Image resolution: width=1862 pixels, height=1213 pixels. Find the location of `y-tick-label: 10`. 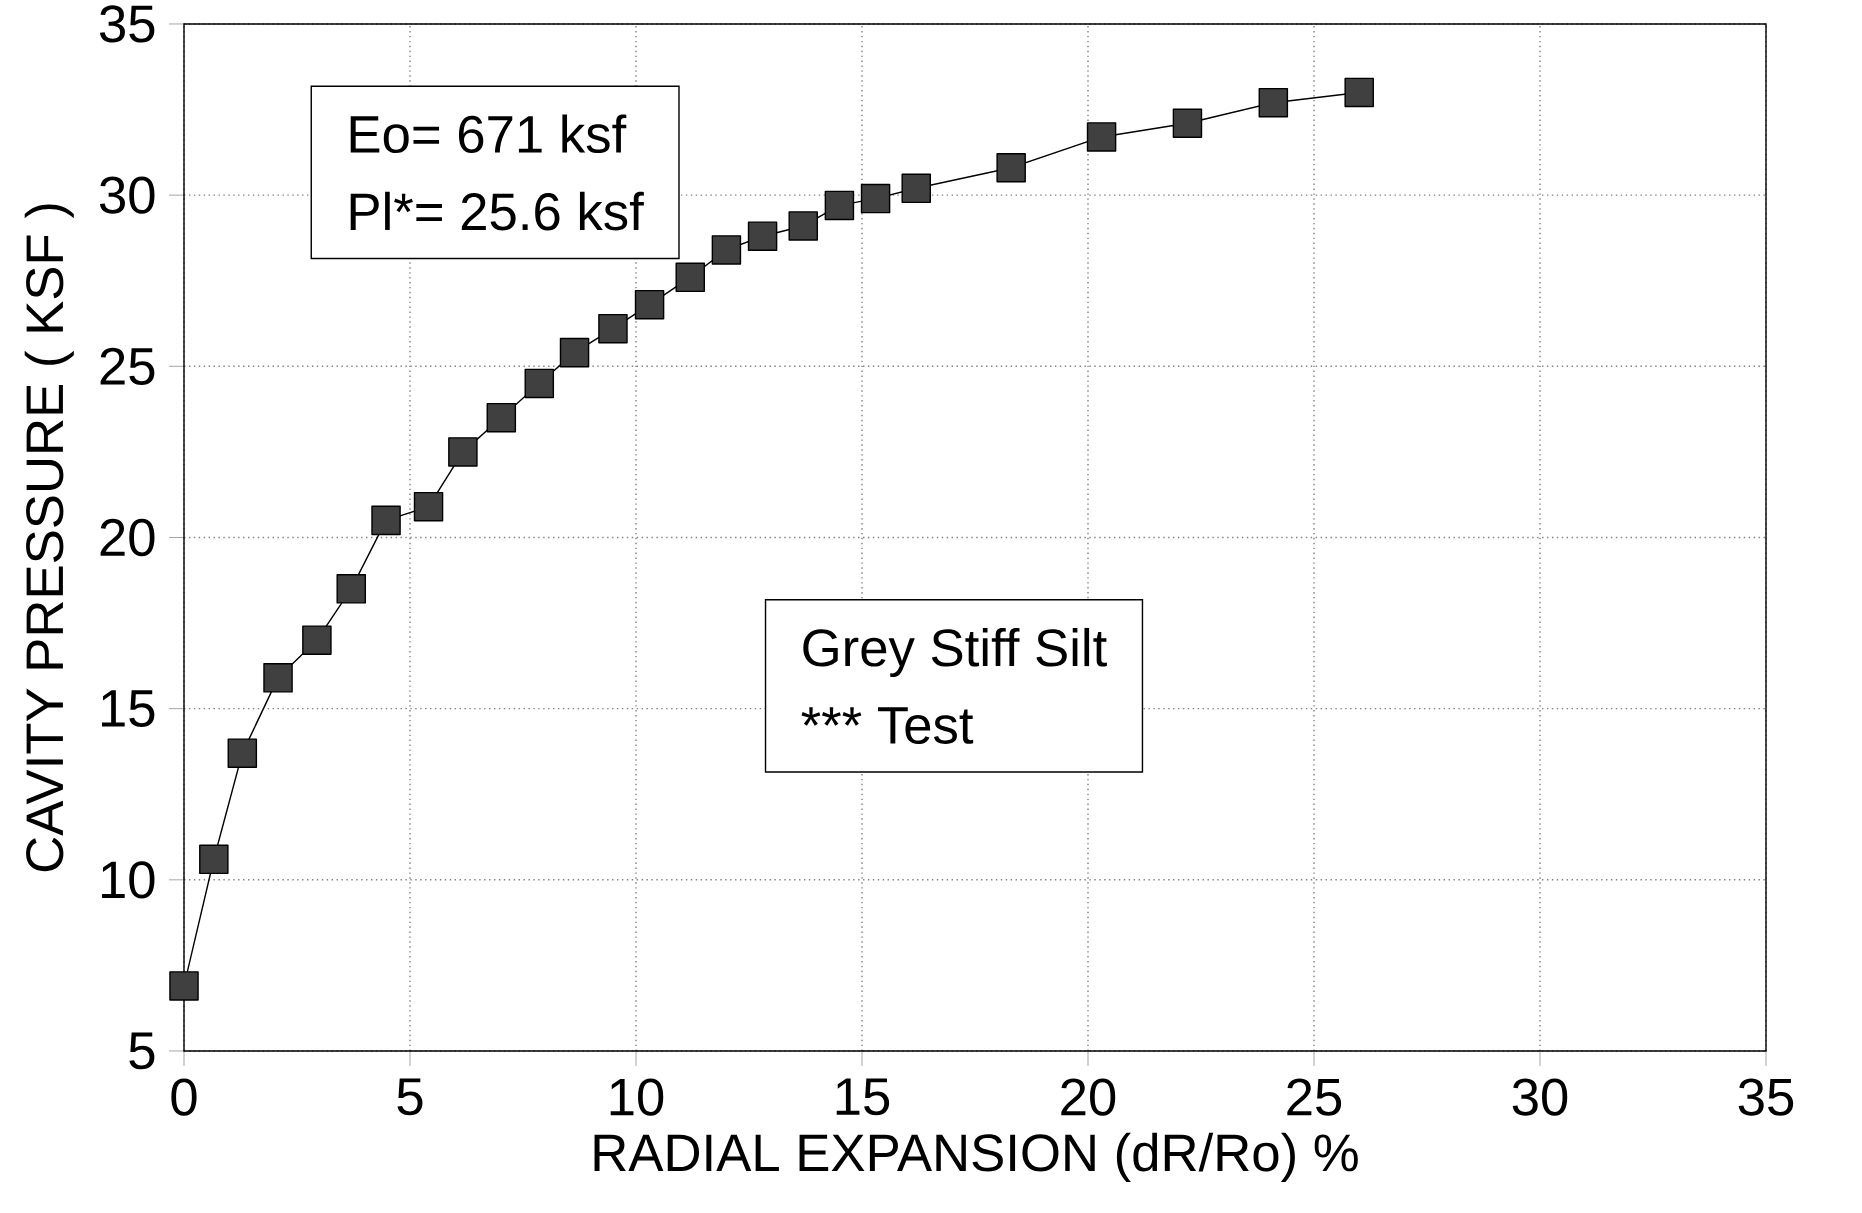

y-tick-label: 10 is located at coordinates (128, 880).